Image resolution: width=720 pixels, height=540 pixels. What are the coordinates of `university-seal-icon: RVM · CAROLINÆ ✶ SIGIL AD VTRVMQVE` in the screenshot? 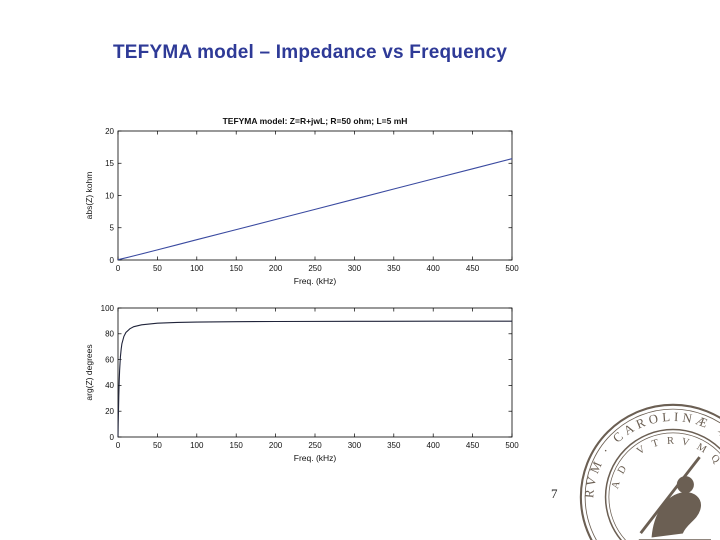 It's located at (649, 471).